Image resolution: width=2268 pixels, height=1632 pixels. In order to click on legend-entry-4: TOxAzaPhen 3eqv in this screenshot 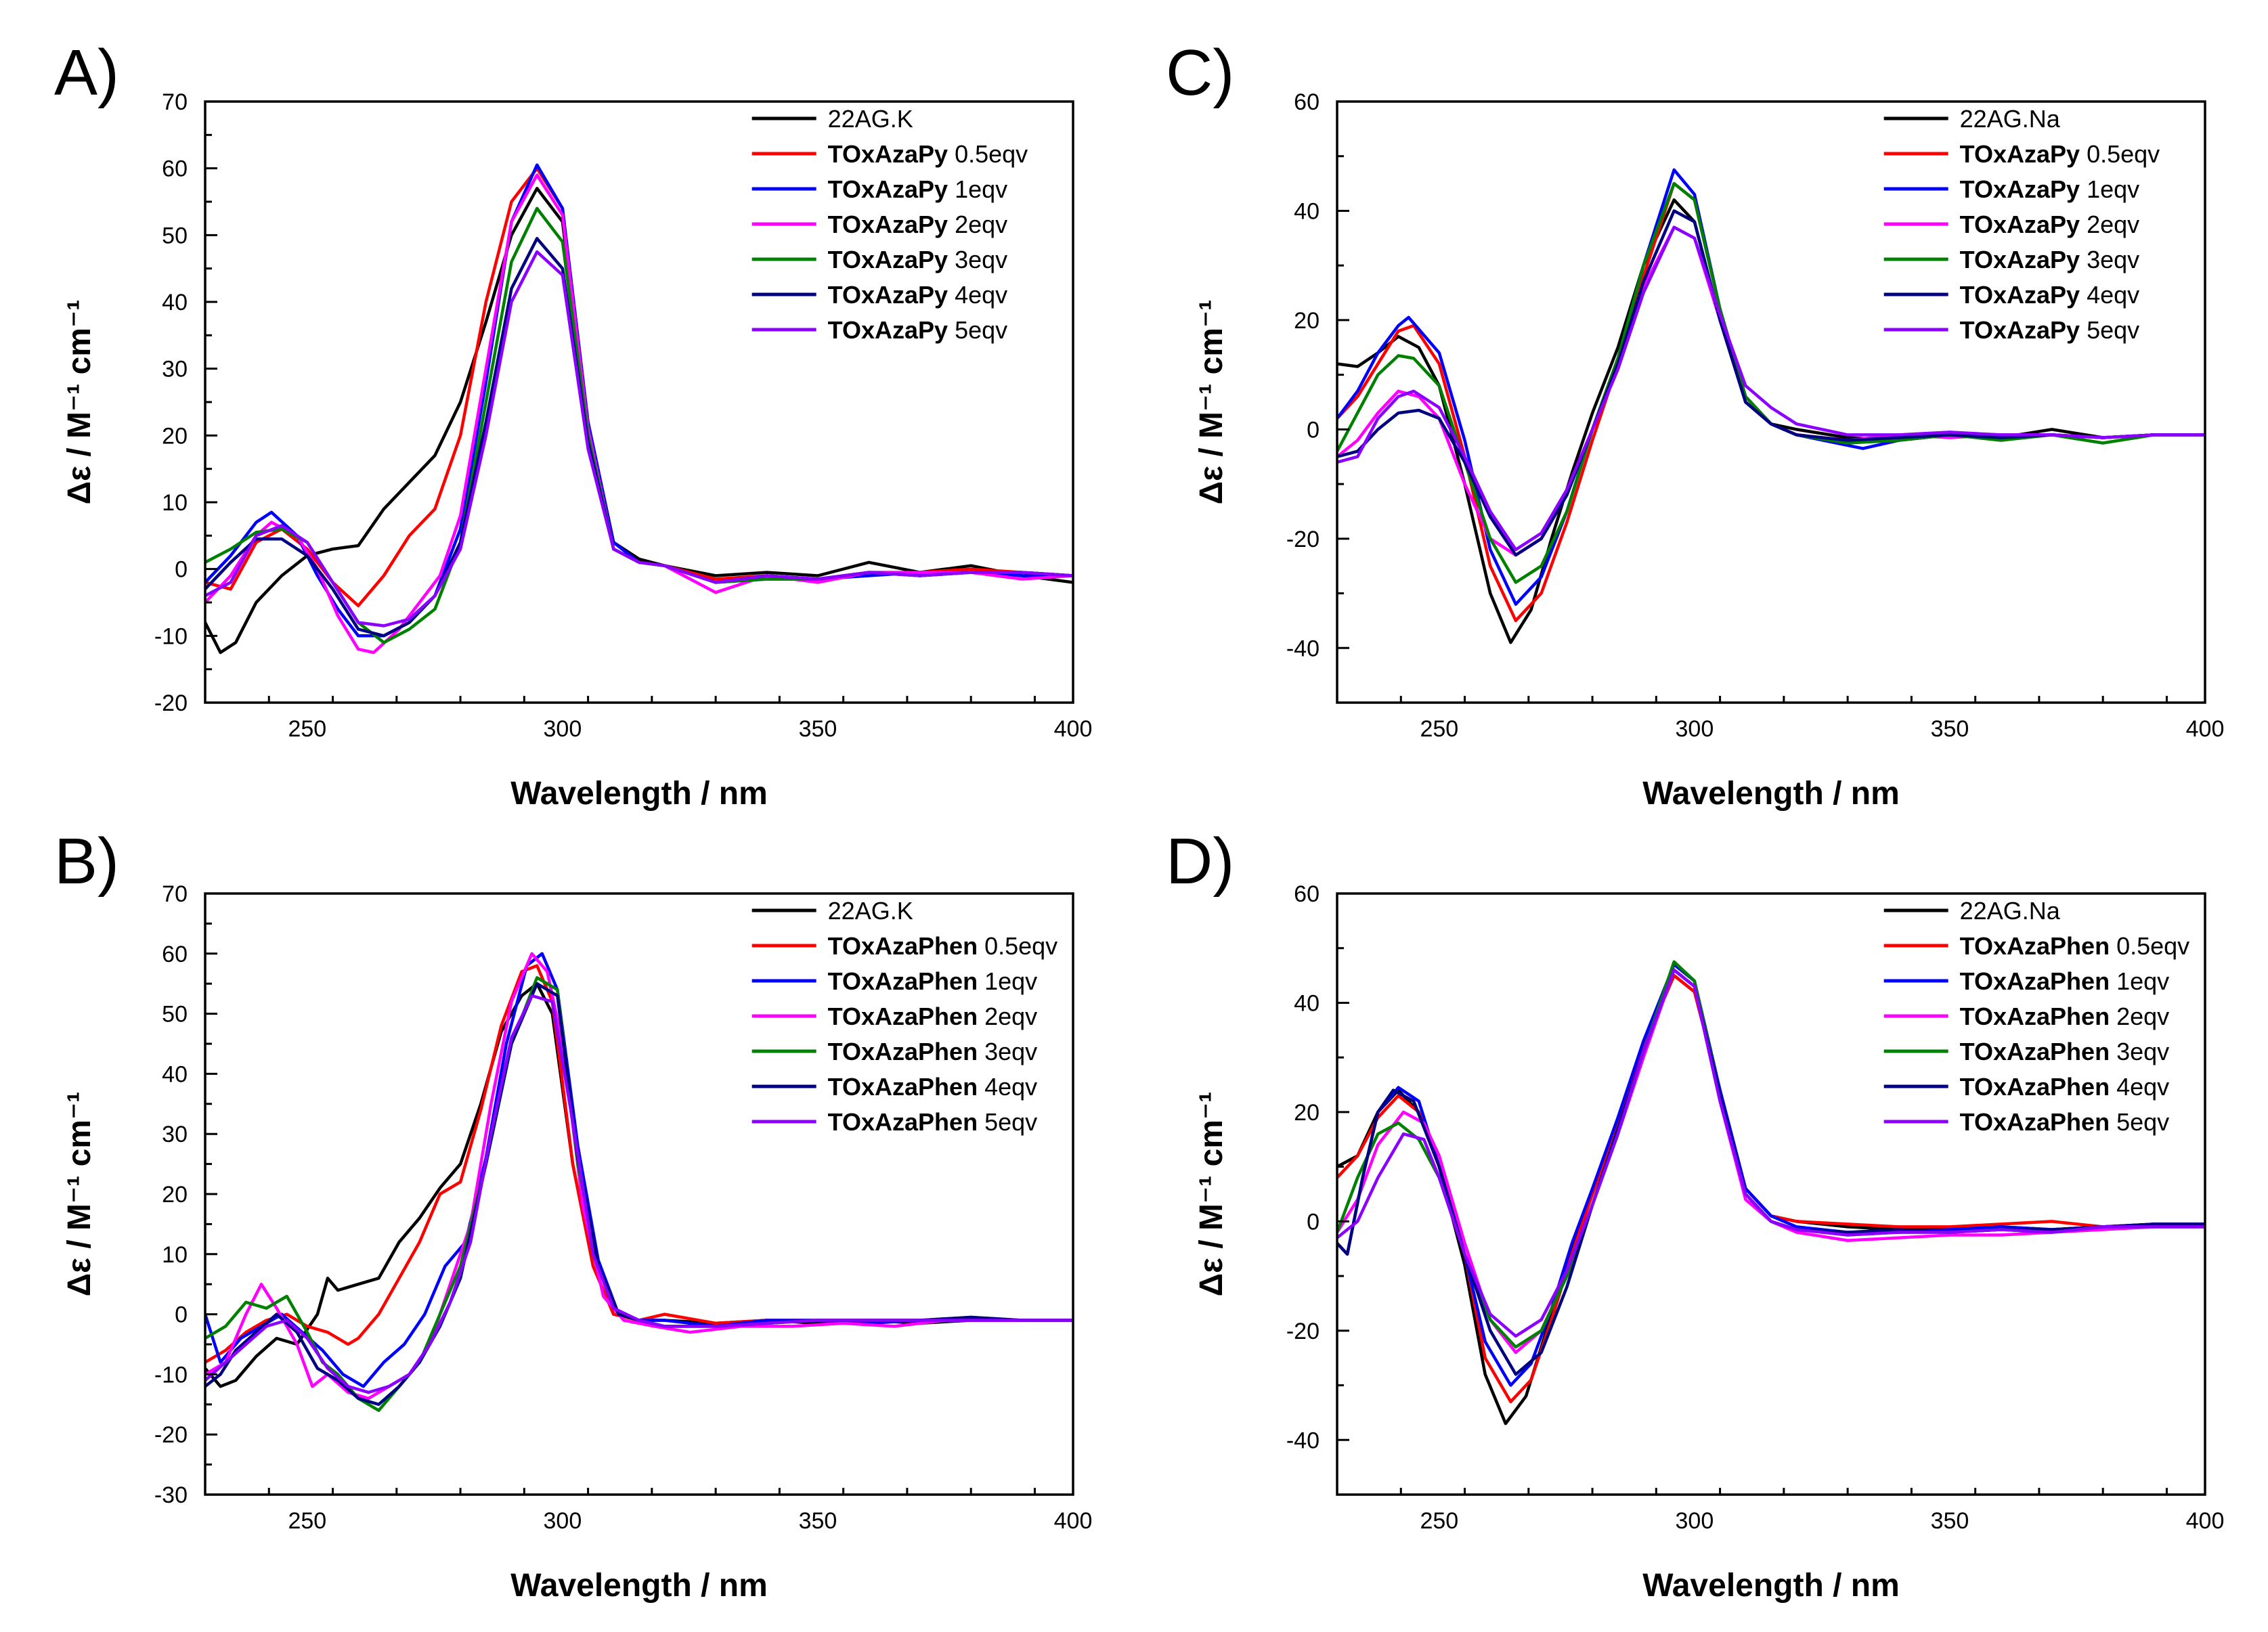, I will do `click(932, 1051)`.